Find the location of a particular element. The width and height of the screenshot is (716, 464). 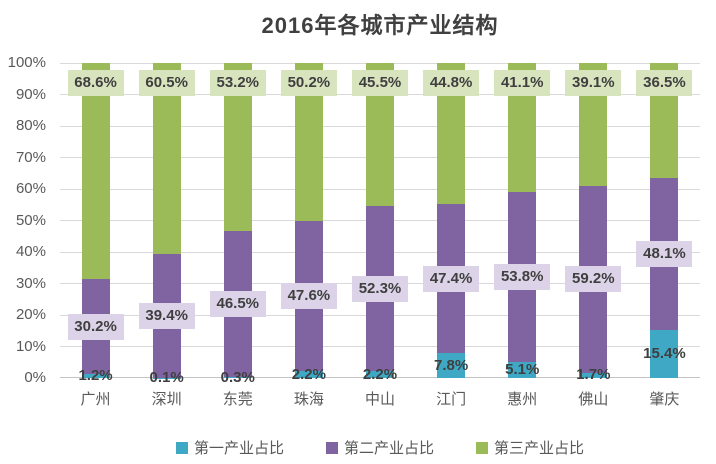

data-label-primary: 5.1% is located at coordinates (522, 369).